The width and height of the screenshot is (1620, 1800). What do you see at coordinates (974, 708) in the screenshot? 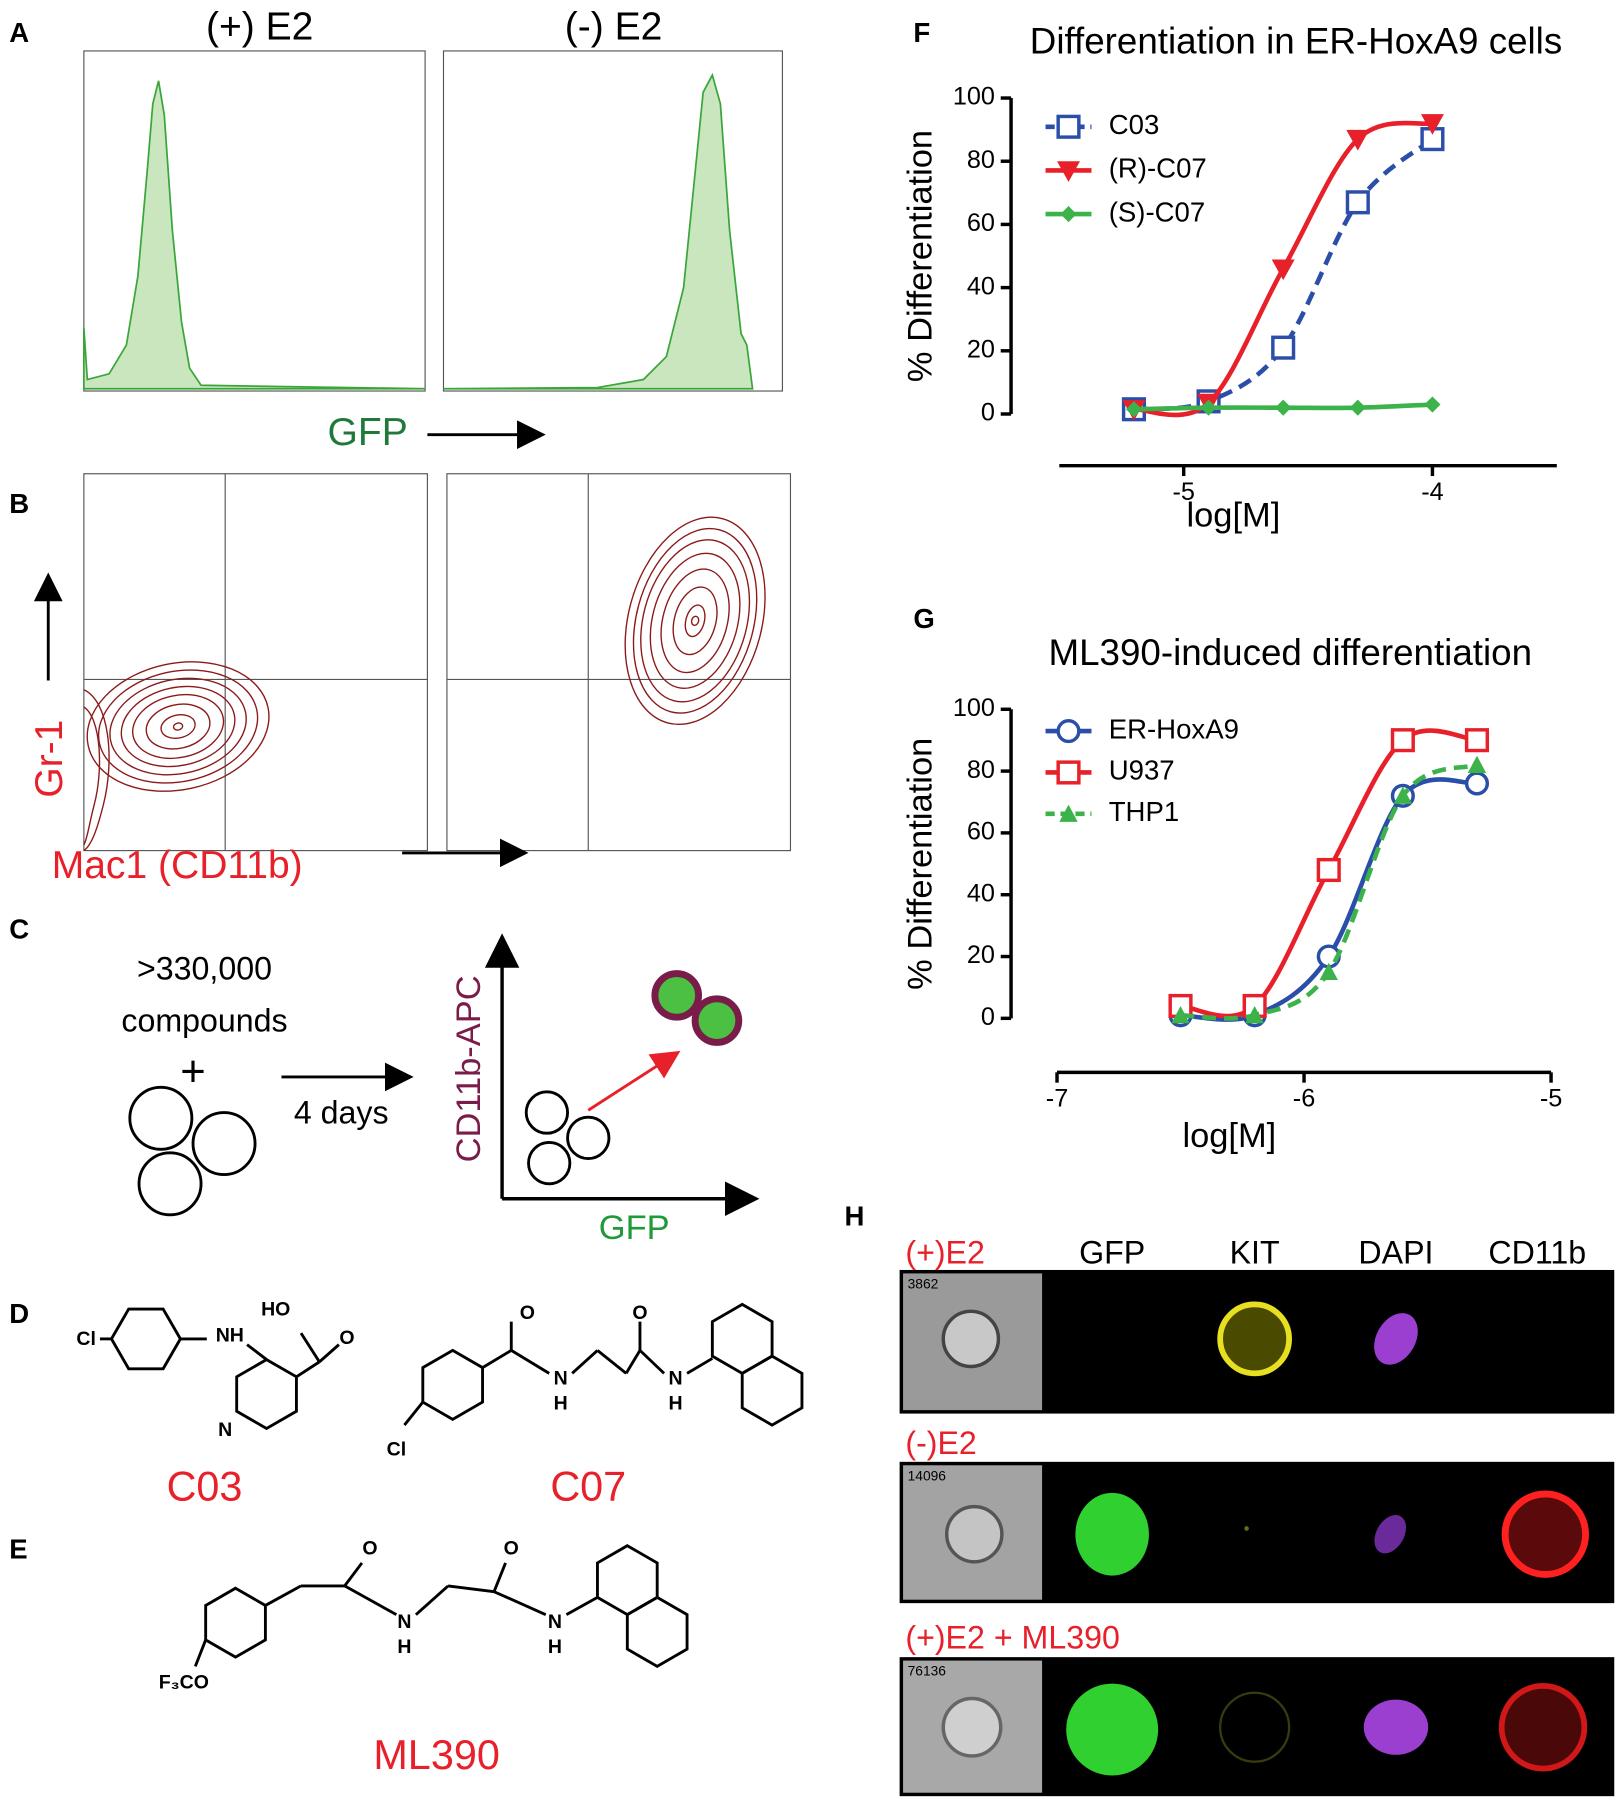
I see `y-tick-label: 100` at bounding box center [974, 708].